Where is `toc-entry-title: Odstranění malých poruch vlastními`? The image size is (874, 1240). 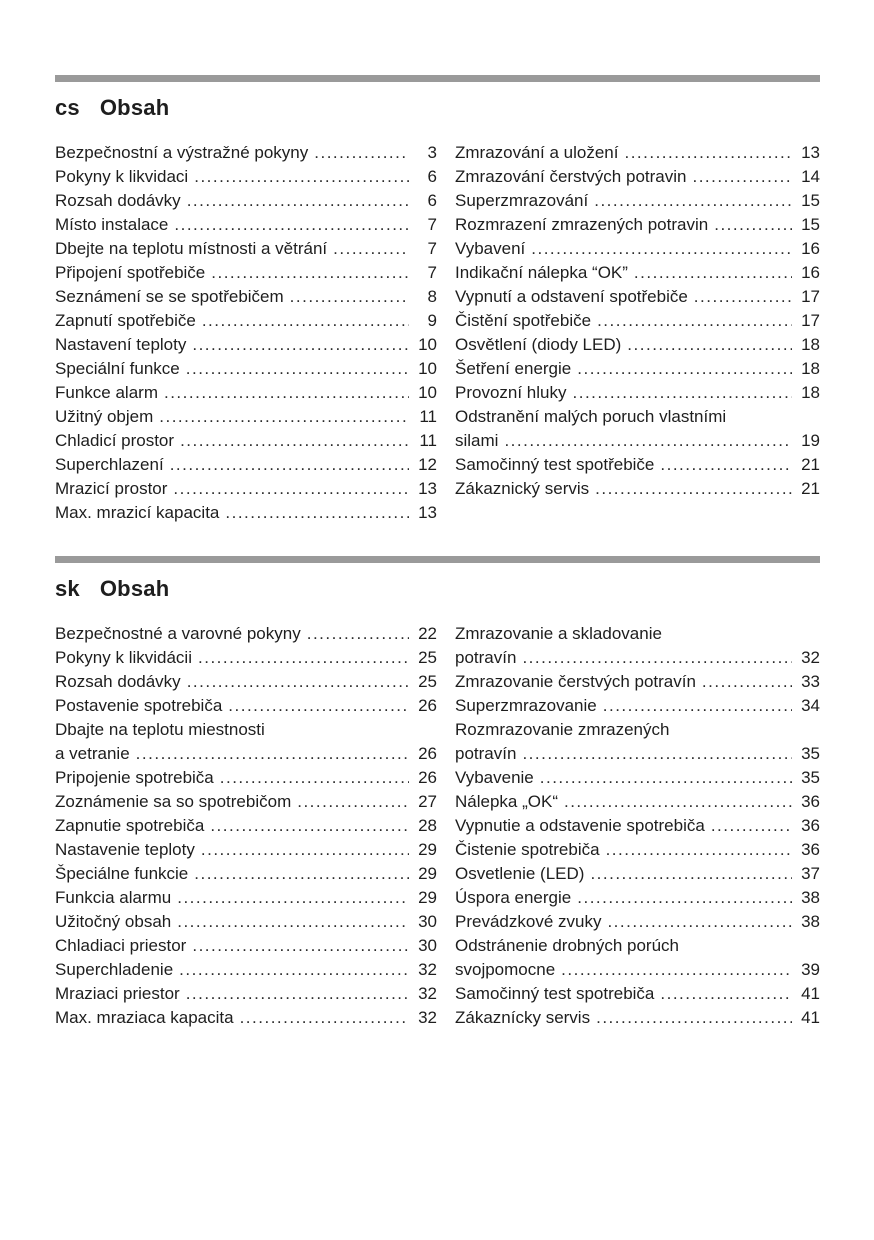
toc-entry-title: Odstranění malých poruch vlastními is located at coordinates (591, 416).